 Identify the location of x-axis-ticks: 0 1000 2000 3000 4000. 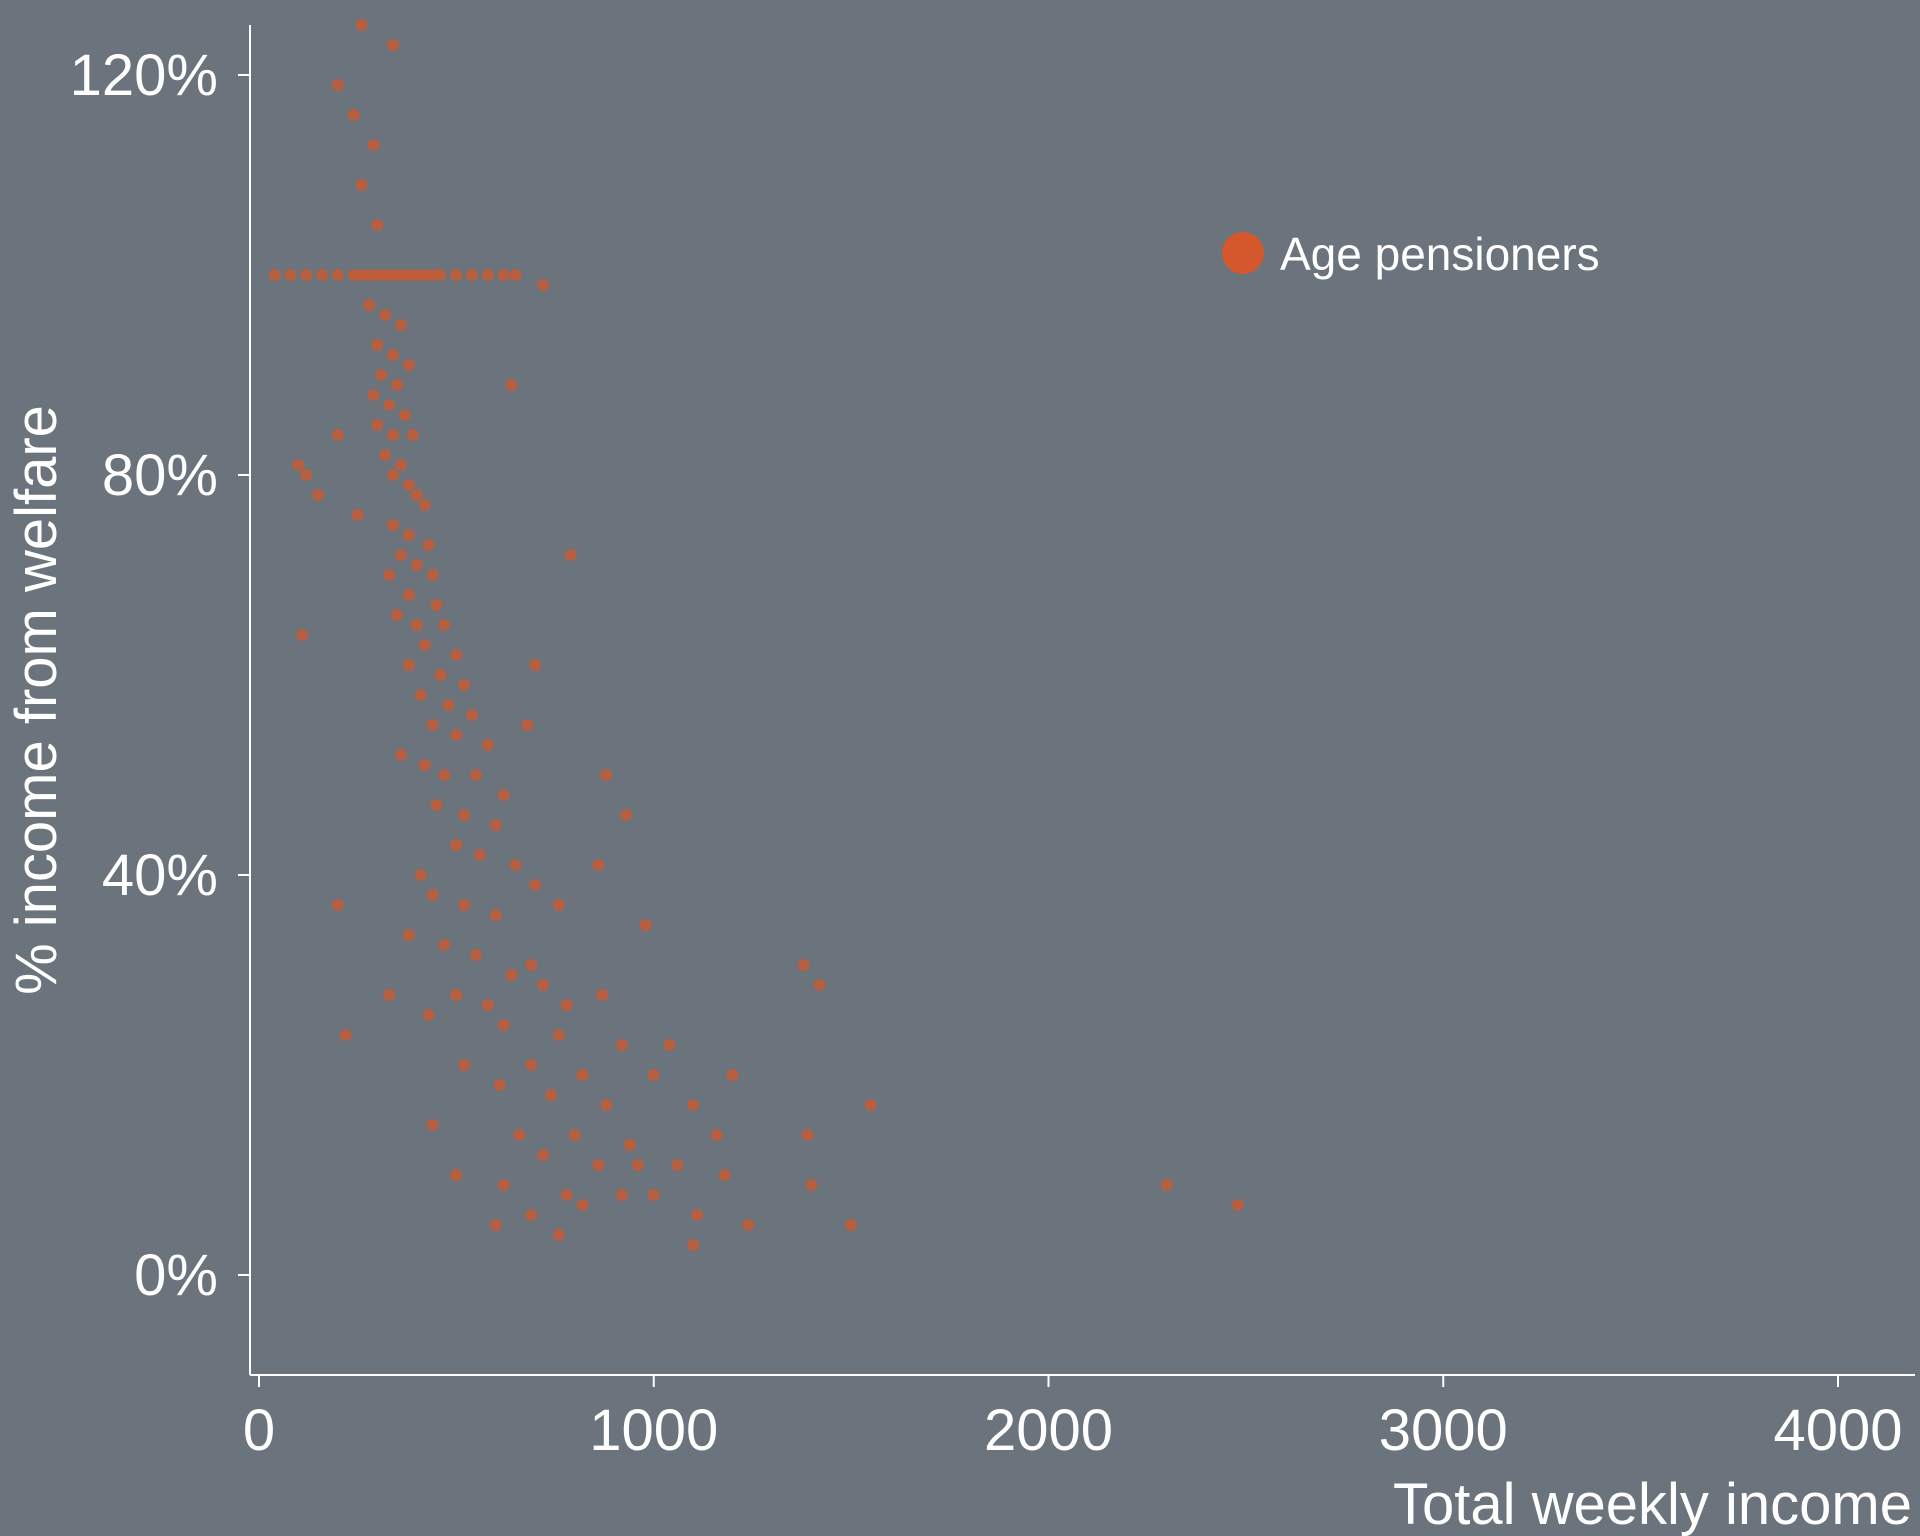
(1073, 1419).